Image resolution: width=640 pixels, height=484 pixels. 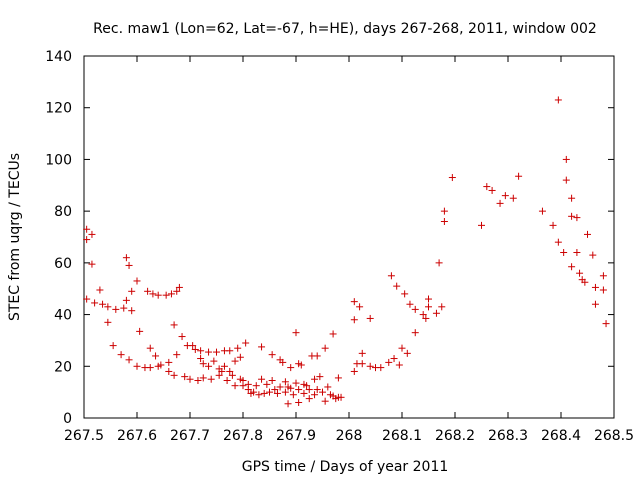 What do you see at coordinates (349, 436) in the screenshot?
I see `x-tick-label: 268` at bounding box center [349, 436].